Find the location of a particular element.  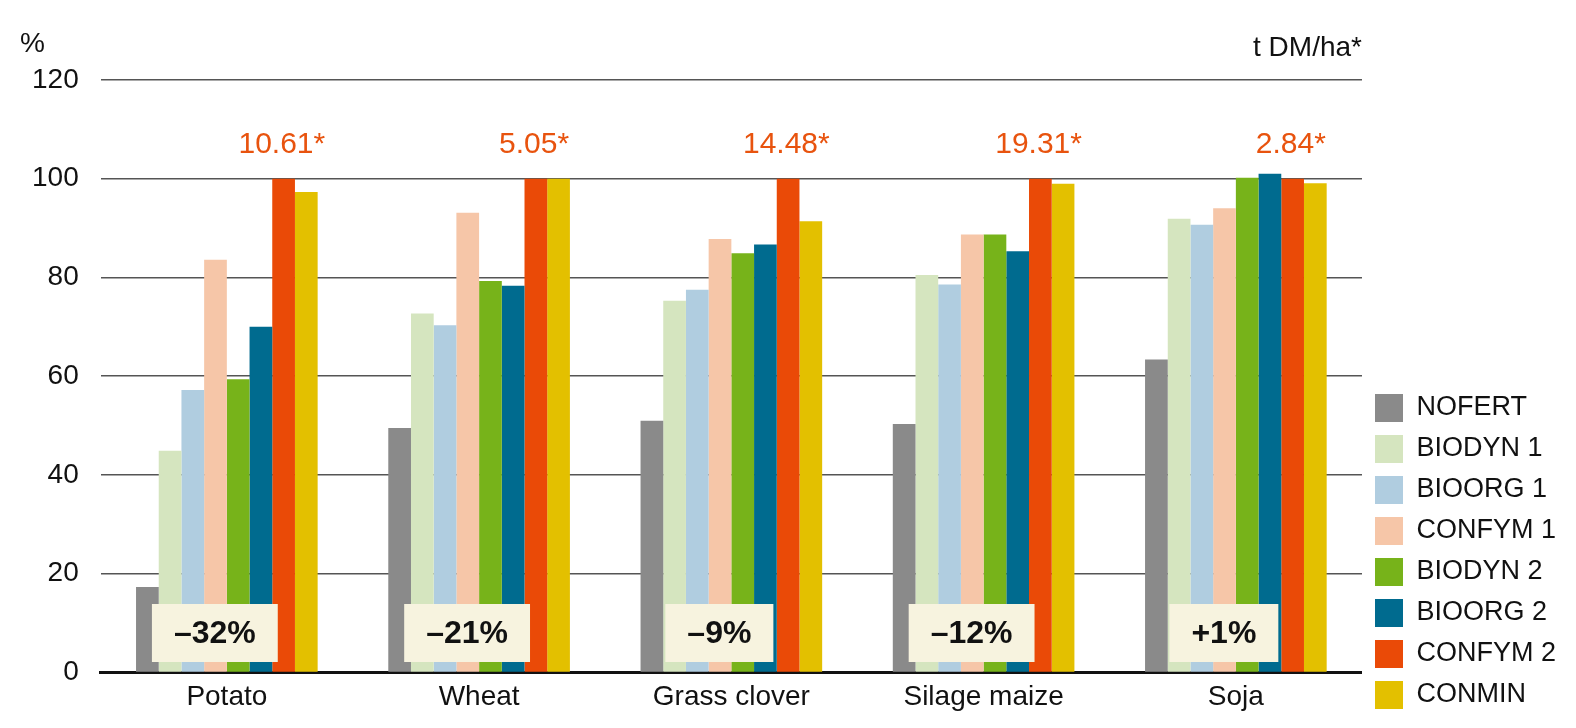

x-tick-label: Soja is located at coordinates (1236, 695).